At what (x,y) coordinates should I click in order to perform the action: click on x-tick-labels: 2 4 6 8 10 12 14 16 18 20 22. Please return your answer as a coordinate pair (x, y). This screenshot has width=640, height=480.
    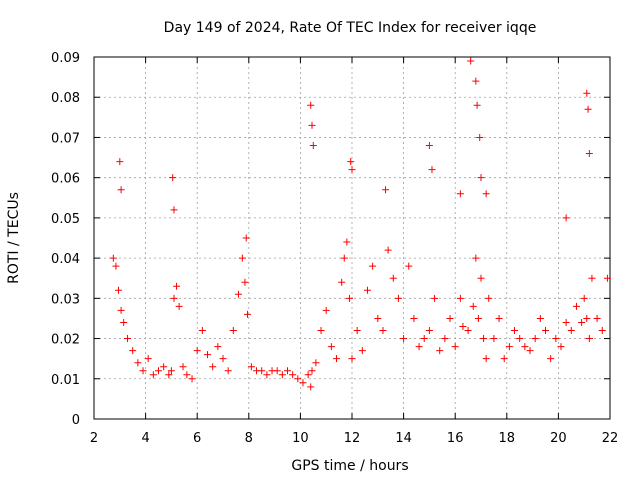
    Looking at the image, I should click on (354, 438).